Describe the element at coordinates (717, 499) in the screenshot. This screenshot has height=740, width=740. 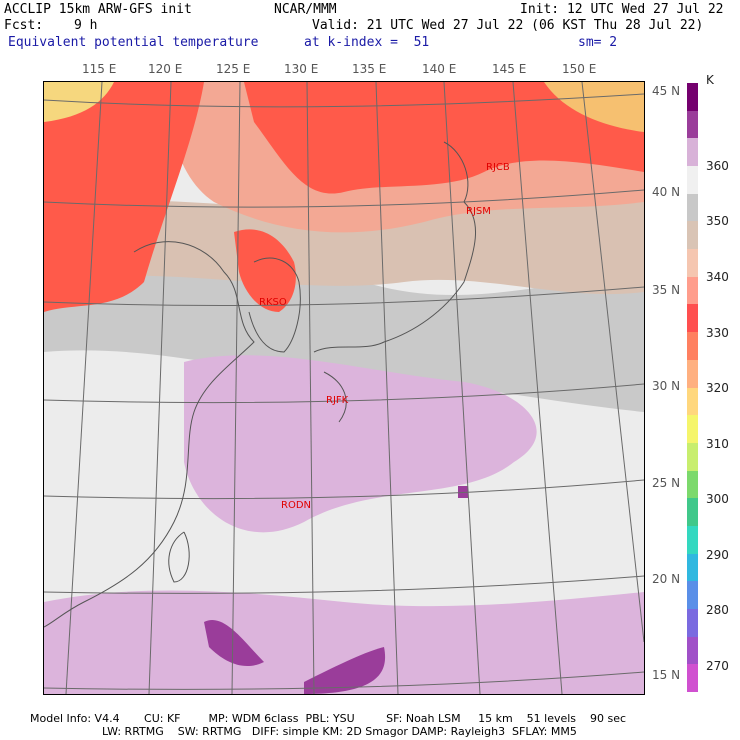
I see `colorbar-label: 300` at that location.